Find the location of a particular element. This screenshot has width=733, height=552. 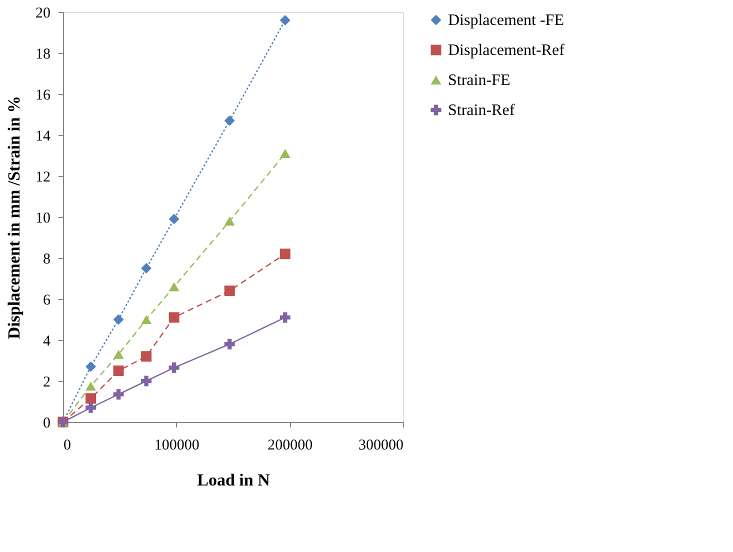

y-tick-label: 16 is located at coordinates (43, 96).